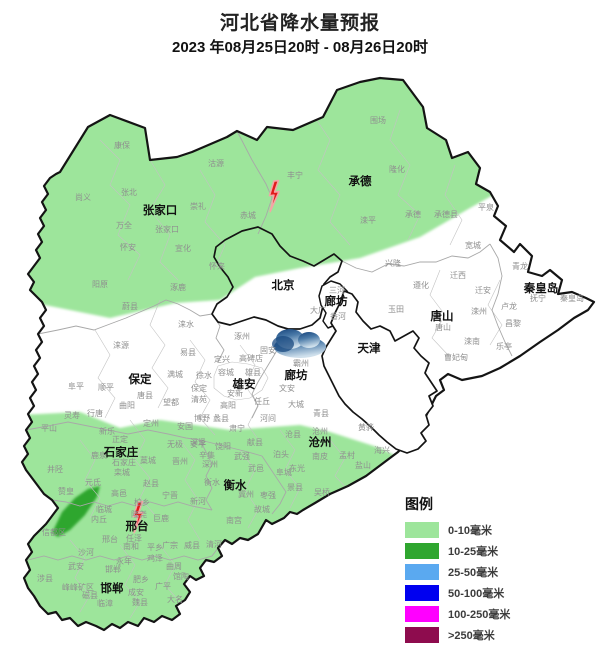  Describe the element at coordinates (295, 175) in the screenshot. I see `county-label: 丰宁` at that location.